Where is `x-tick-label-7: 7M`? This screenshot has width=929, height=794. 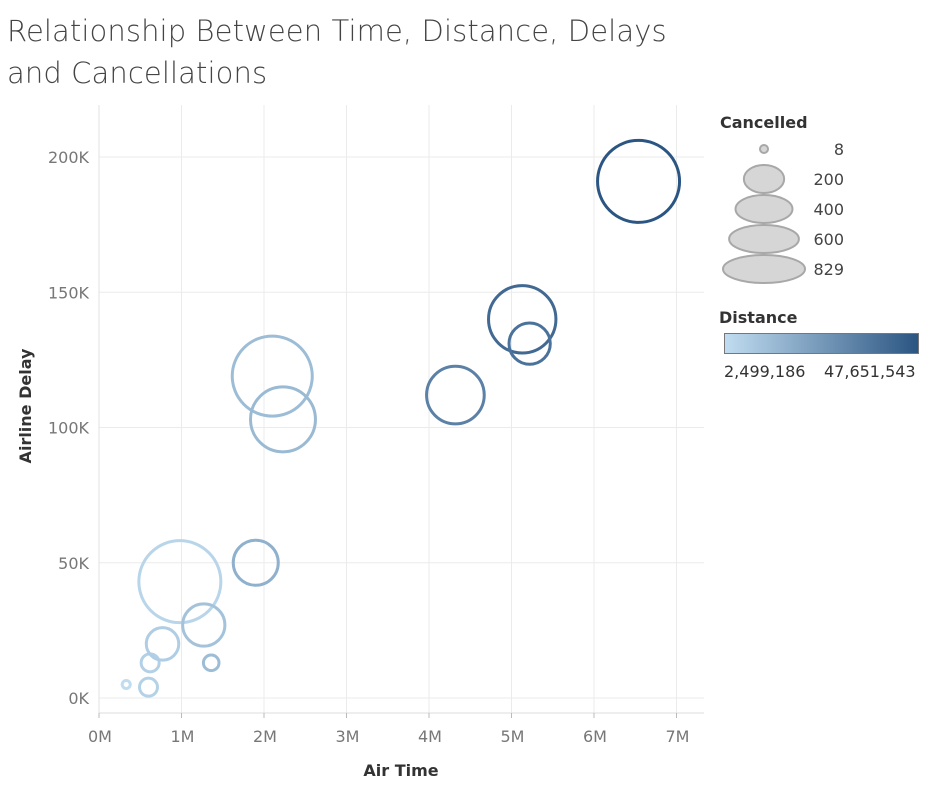
x-tick-label-7: 7M is located at coordinates (678, 736).